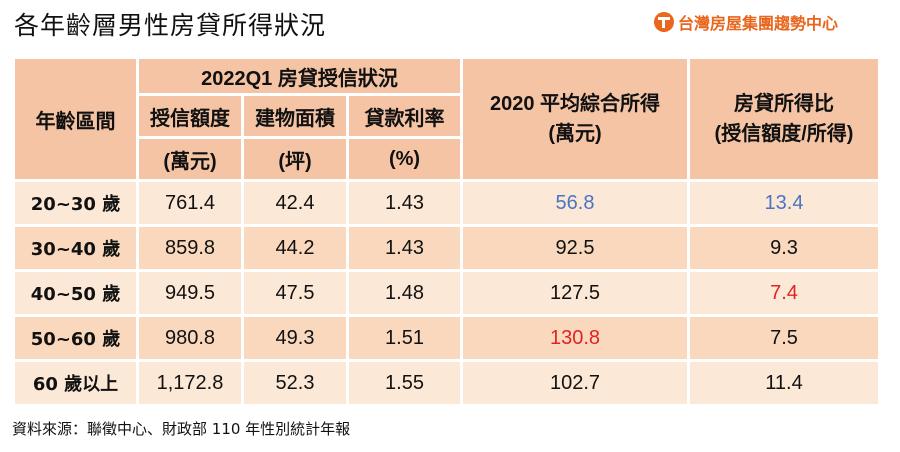 The height and width of the screenshot is (452, 900). Describe the element at coordinates (295, 338) in the screenshot. I see `area-cell: 49.3` at that location.